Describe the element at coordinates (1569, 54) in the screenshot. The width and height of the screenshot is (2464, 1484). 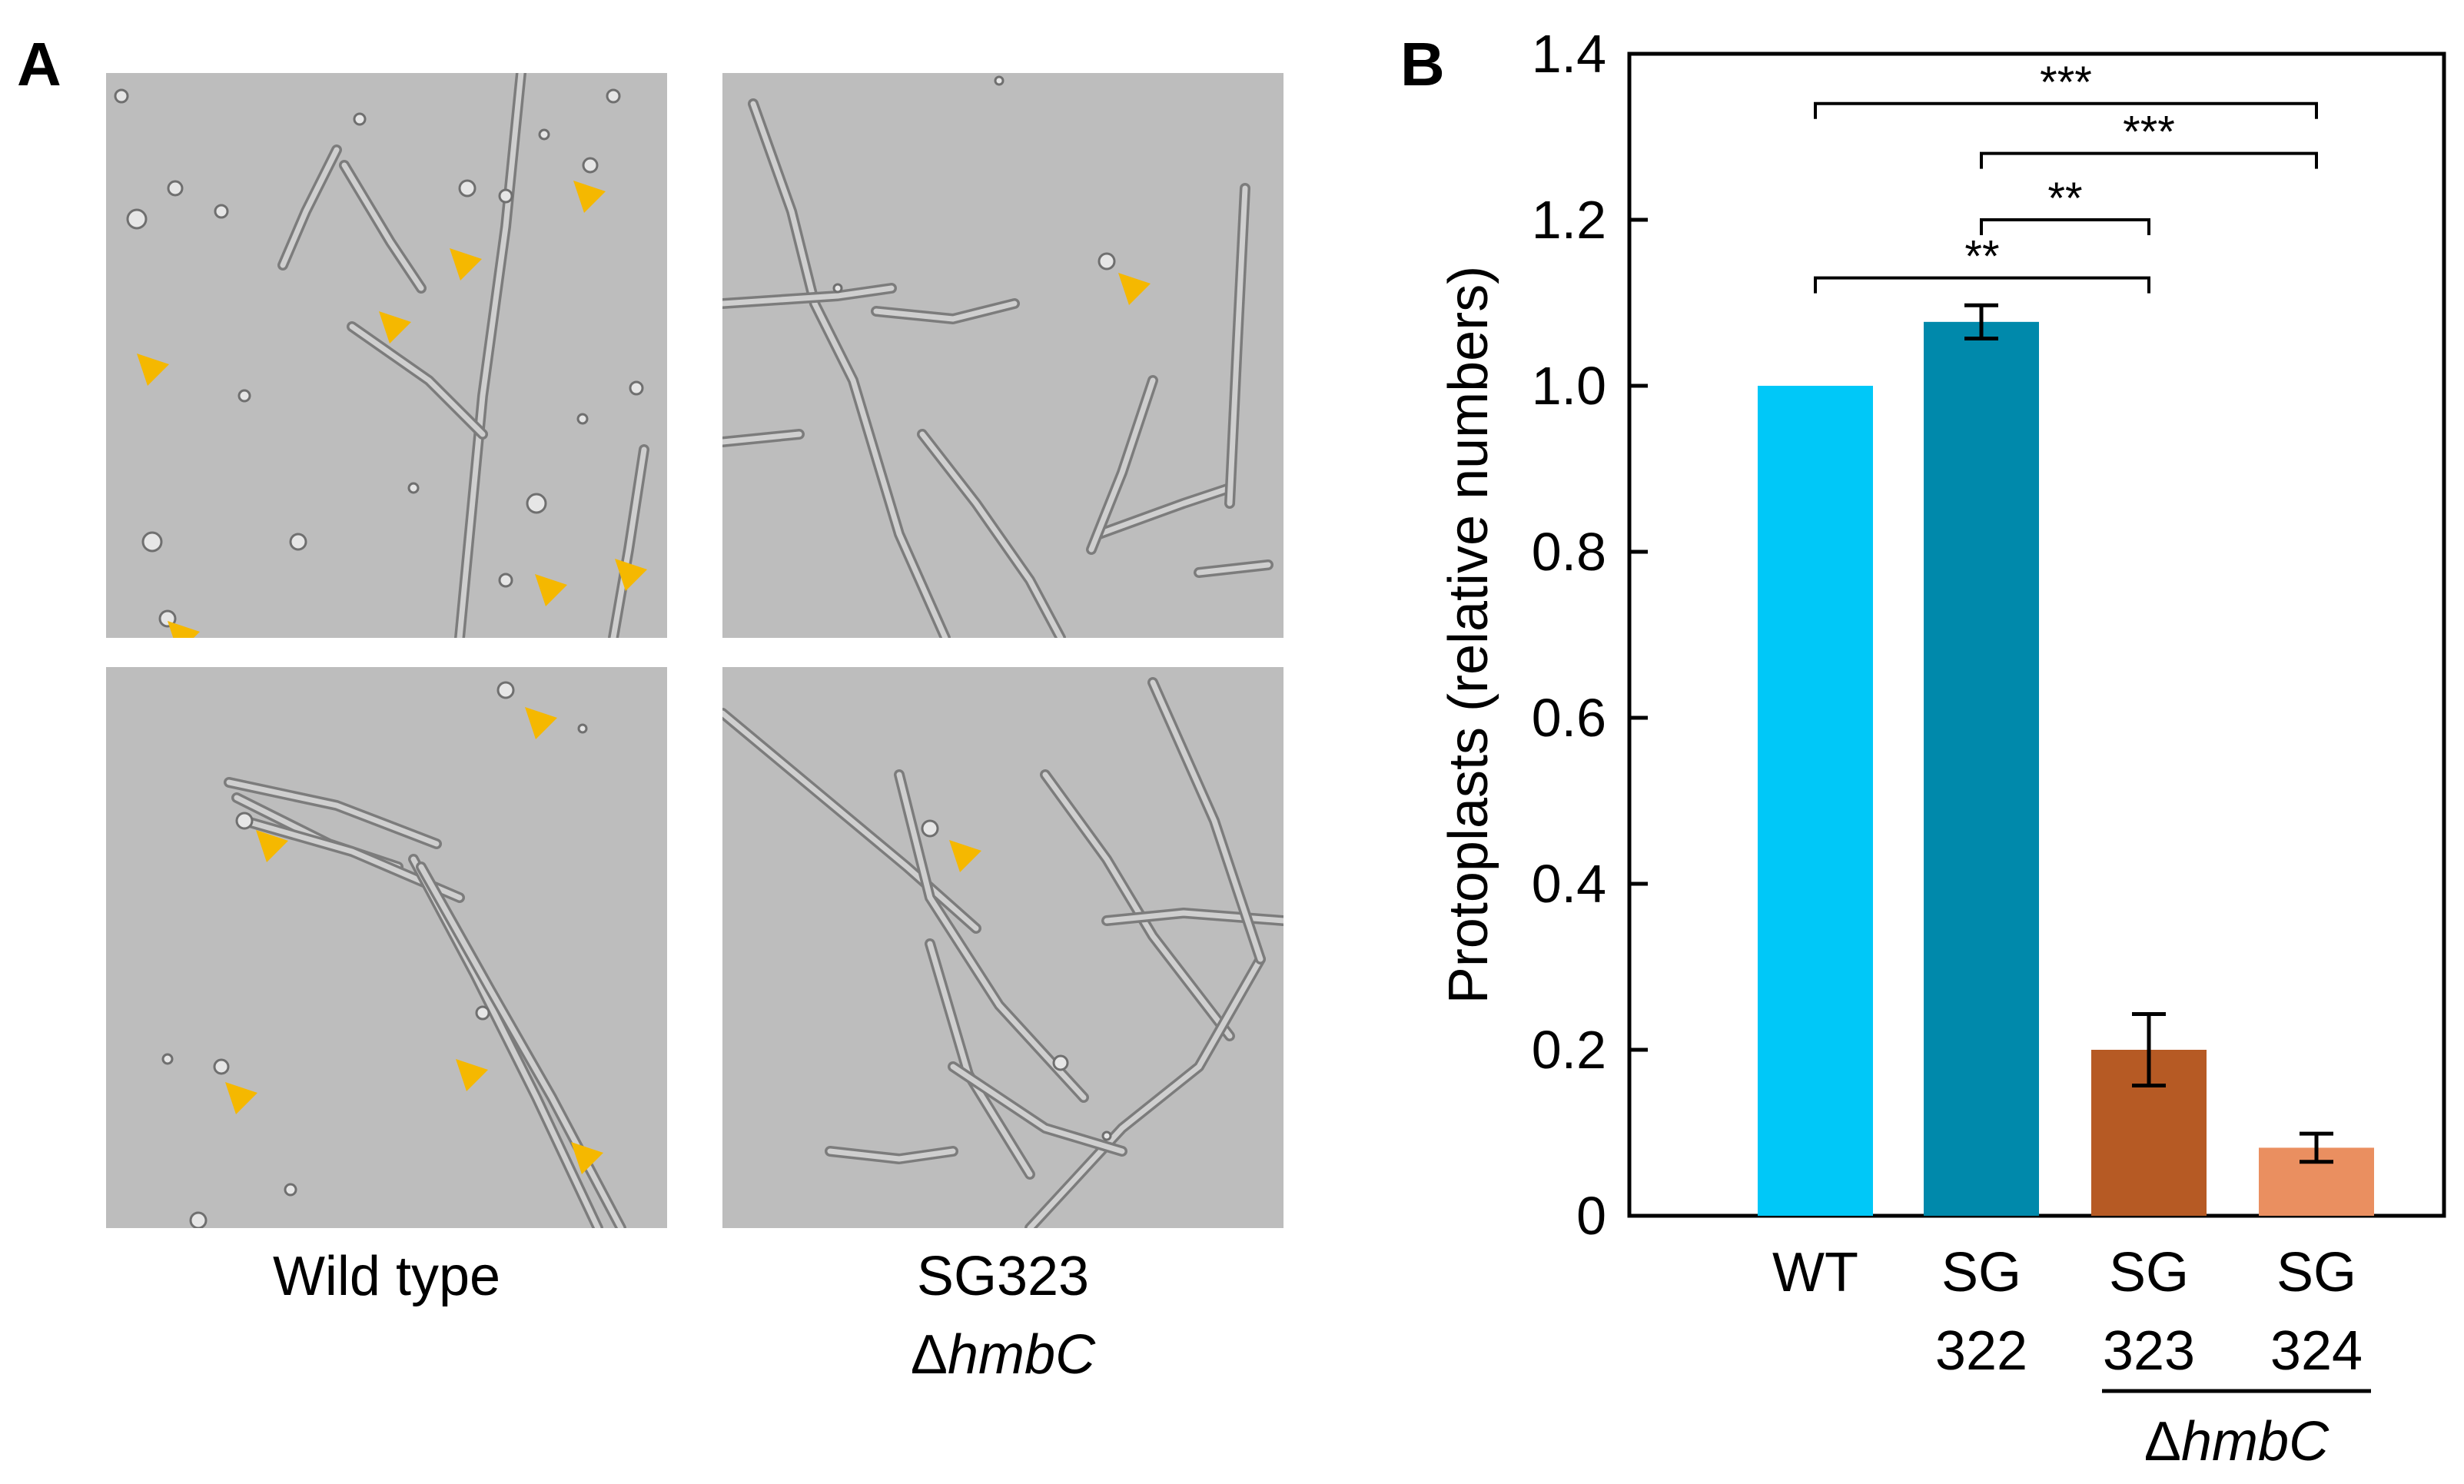
I see `y-tick-label: 1.4` at that location.